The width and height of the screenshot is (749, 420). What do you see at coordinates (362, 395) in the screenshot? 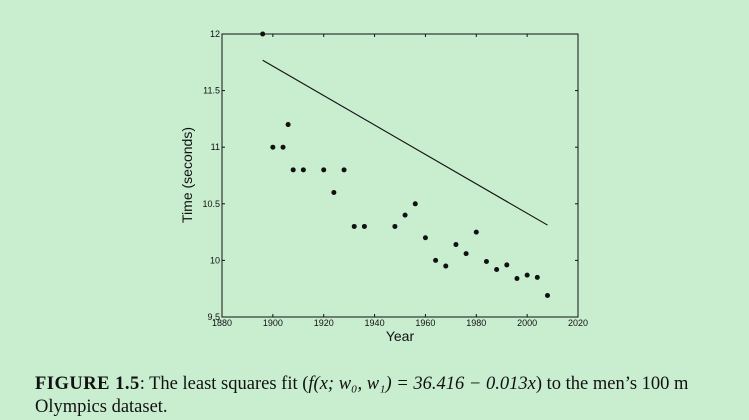
I see `caption-text-after: ) to the men’s 100 m Olympics dataset.` at bounding box center [362, 395].